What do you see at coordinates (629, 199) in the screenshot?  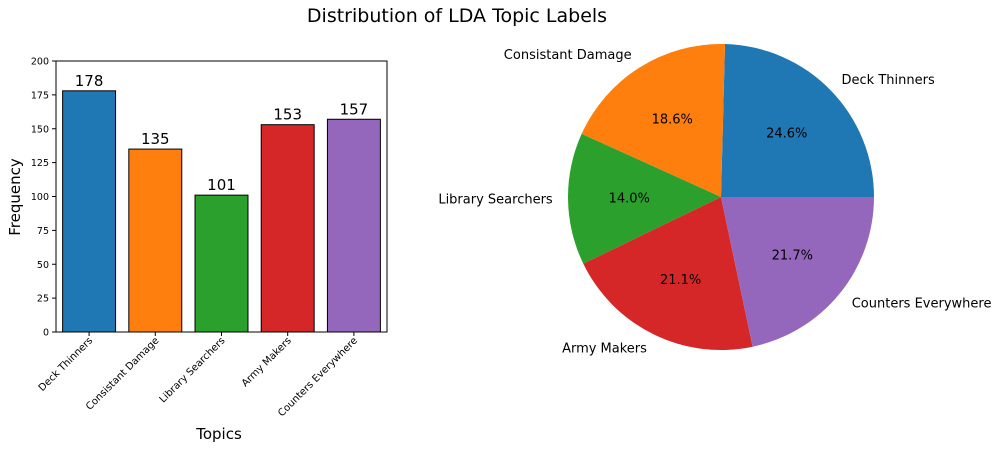 I see `pie-percent-label: 14.0%` at bounding box center [629, 199].